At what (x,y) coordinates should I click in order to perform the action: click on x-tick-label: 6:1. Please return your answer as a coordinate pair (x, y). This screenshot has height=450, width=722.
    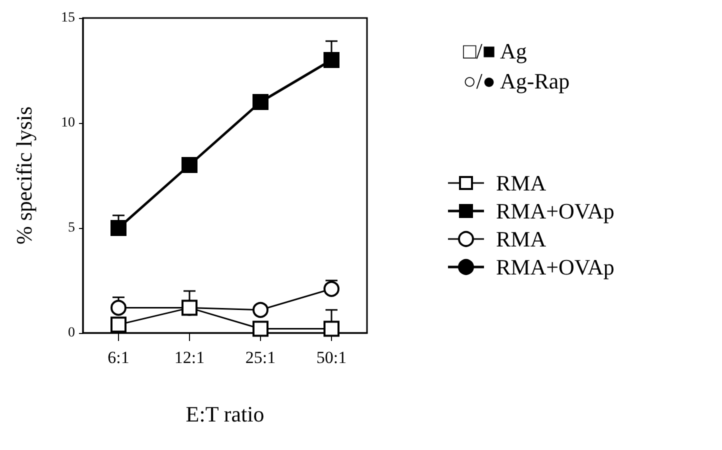
    Looking at the image, I should click on (119, 357).